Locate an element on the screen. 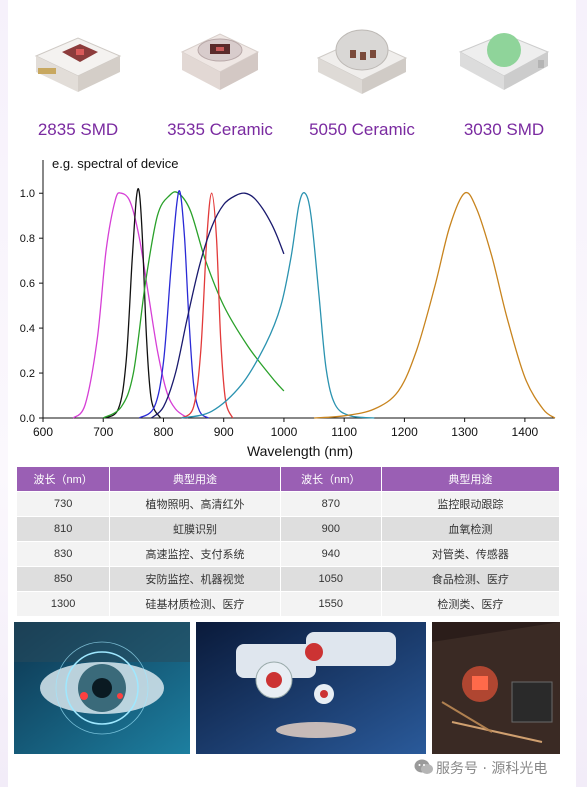  led-on-circuit-image is located at coordinates (496, 688).